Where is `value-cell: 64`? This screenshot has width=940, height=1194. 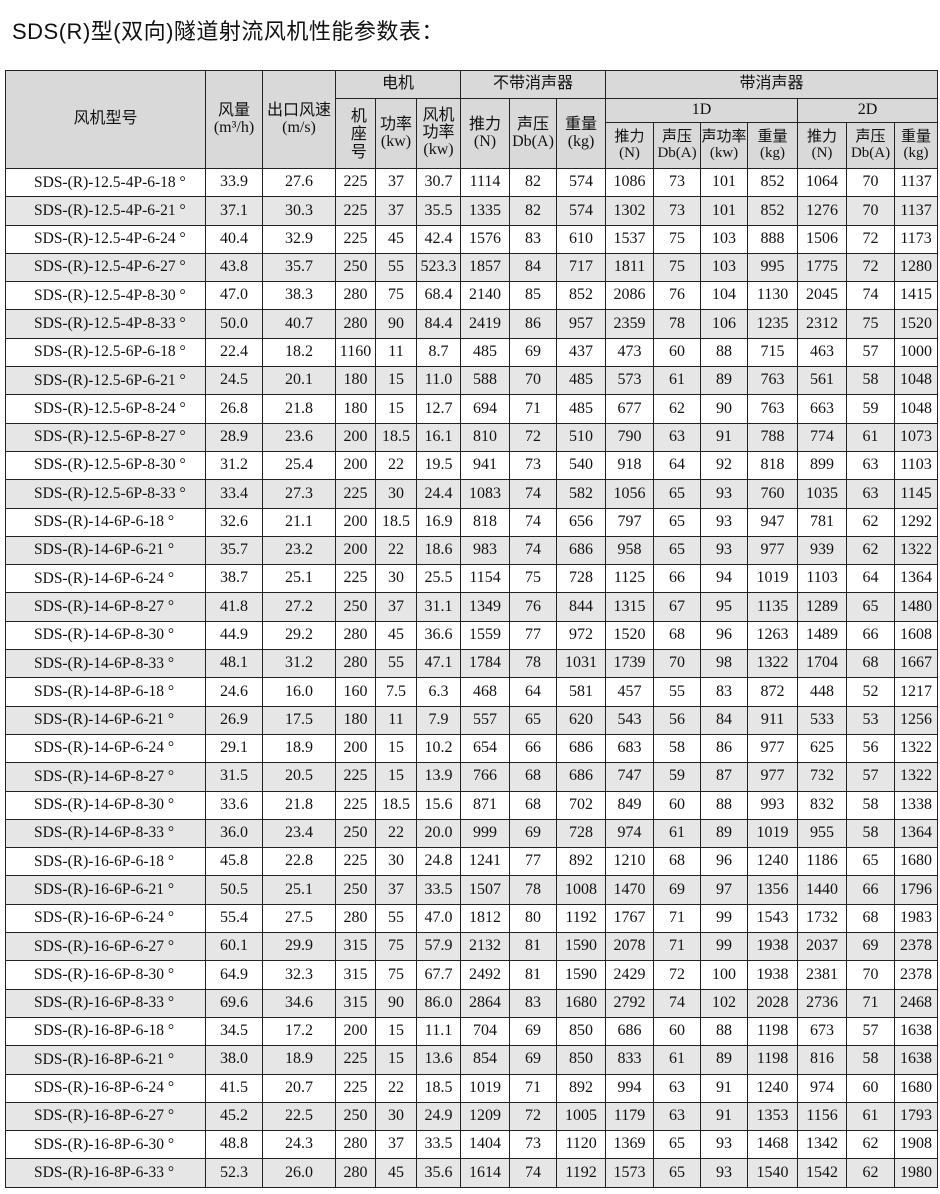
value-cell: 64 is located at coordinates (533, 692).